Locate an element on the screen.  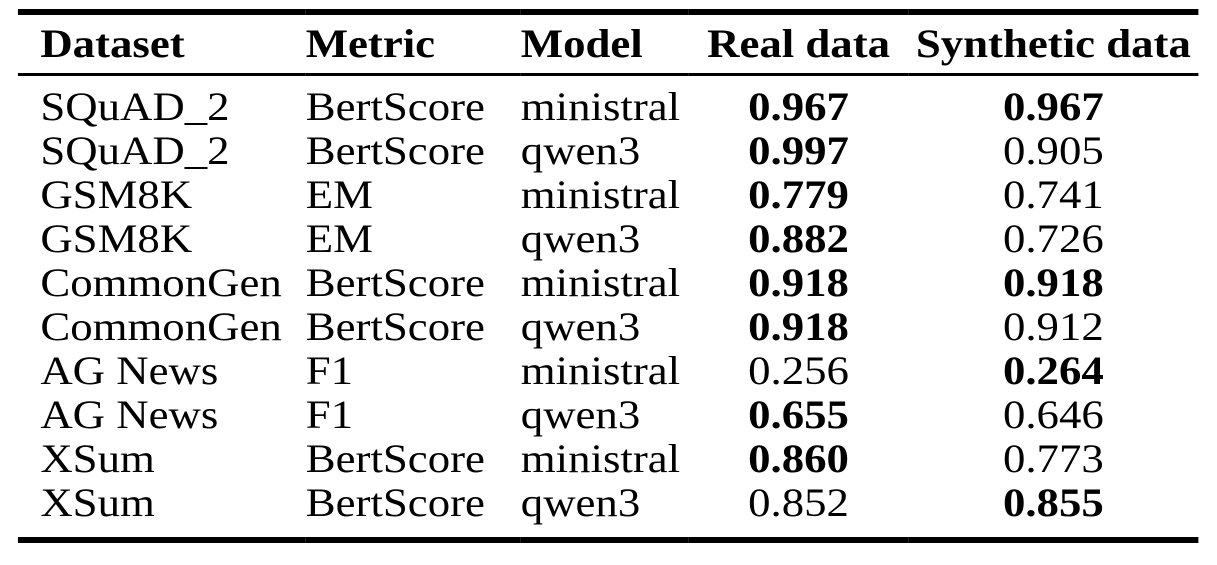
cell-real-data: 0.997 is located at coordinates (798, 150).